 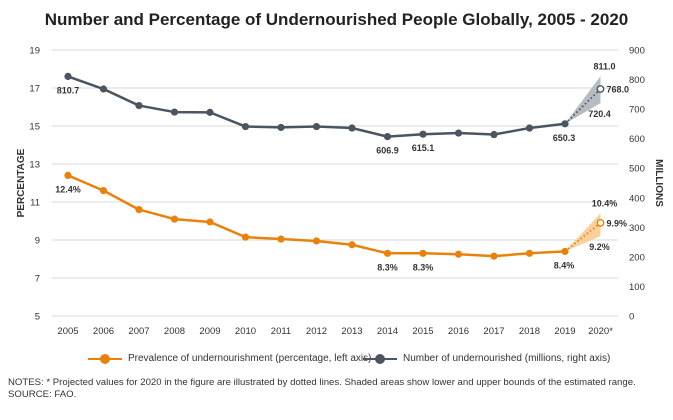 What do you see at coordinates (583, 164) in the screenshot?
I see `projection-bands` at bounding box center [583, 164].